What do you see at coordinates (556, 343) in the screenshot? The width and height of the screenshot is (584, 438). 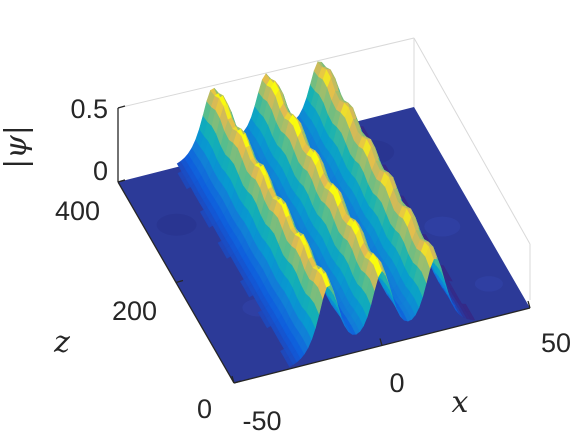 I see `x-tick-label-2: 50` at bounding box center [556, 343].